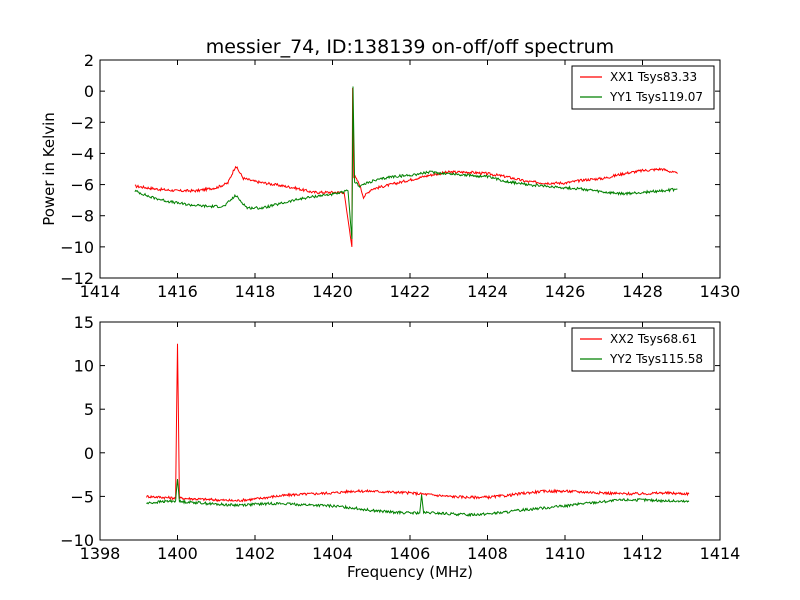 This screenshot has width=800, height=600. Describe the element at coordinates (642, 291) in the screenshot. I see `x-tick-label: 1428` at that location.